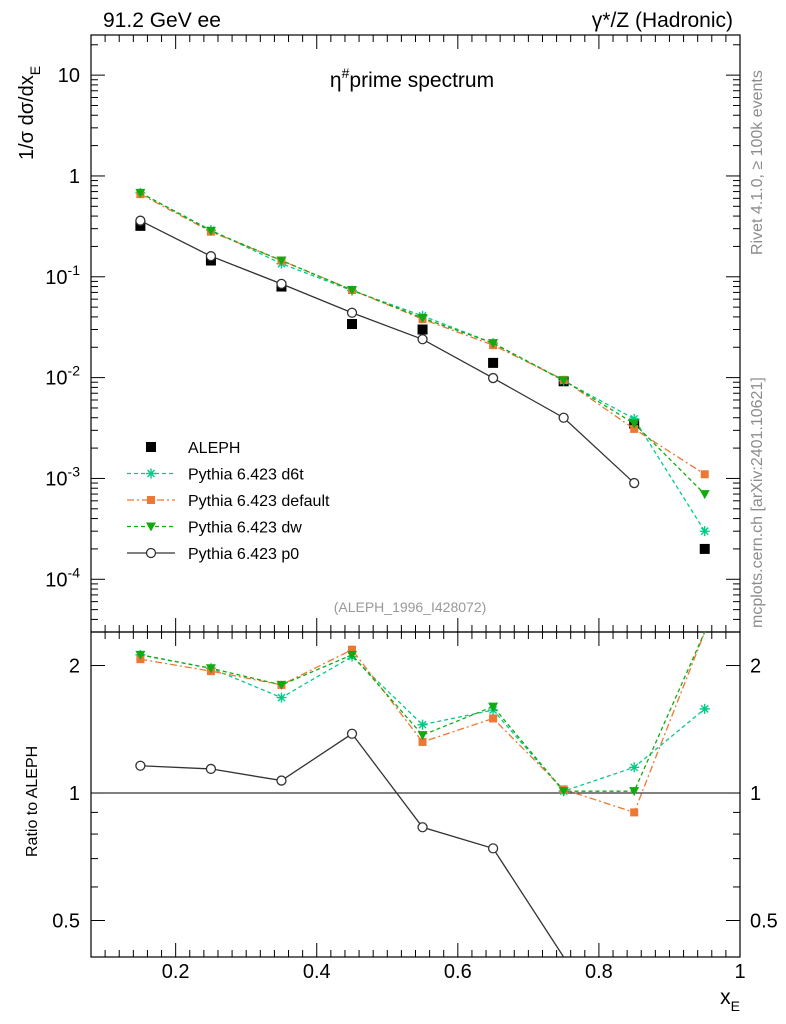 Image resolution: width=786 pixels, height=1024 pixels. What do you see at coordinates (62, 275) in the screenshot?
I see `spectrum-y-tick-label: 10⁻¹` at bounding box center [62, 275].